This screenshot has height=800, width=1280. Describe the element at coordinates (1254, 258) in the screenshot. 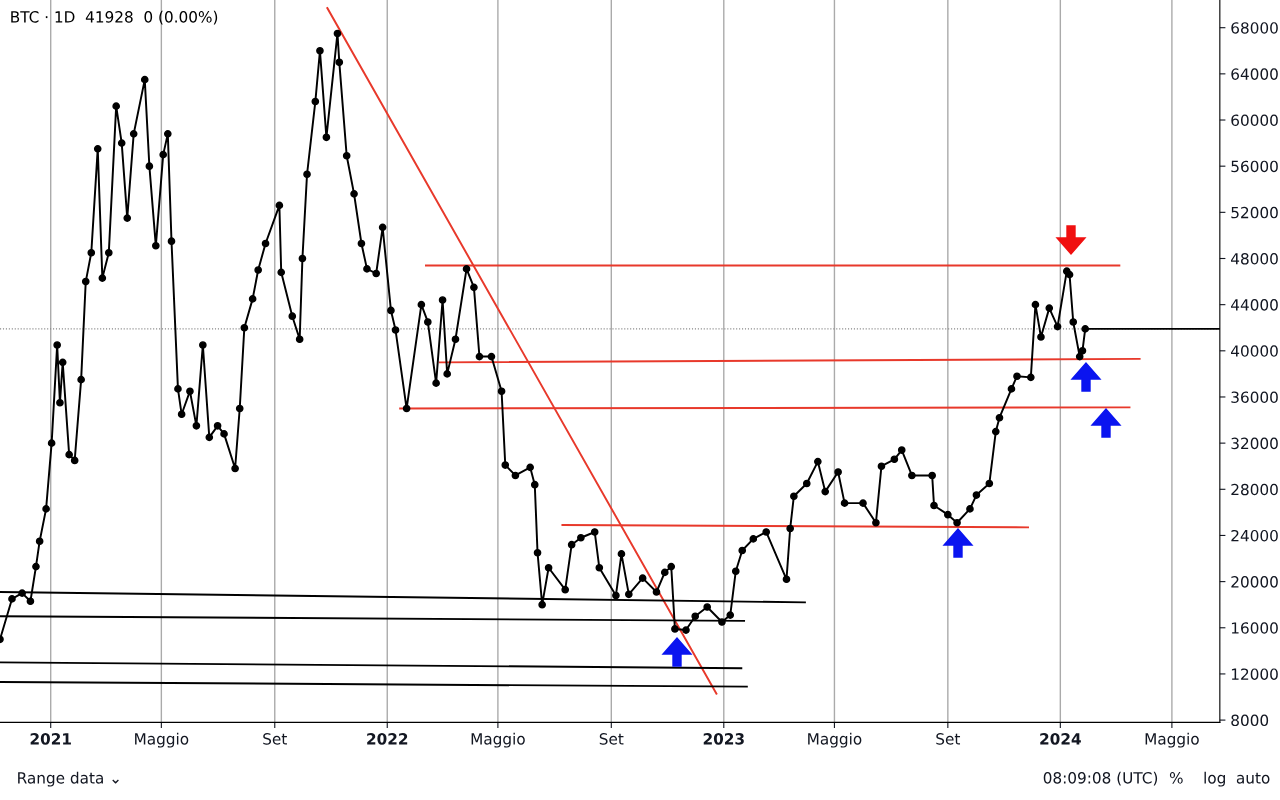

I see `y-tick-label: 48000` at that location.